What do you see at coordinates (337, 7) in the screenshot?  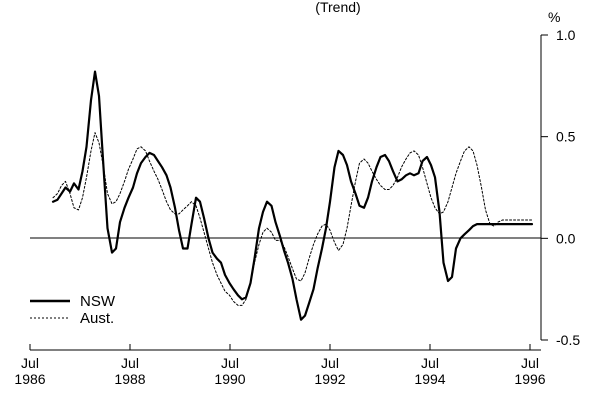 I see `chart-title: (Trend)` at bounding box center [337, 7].